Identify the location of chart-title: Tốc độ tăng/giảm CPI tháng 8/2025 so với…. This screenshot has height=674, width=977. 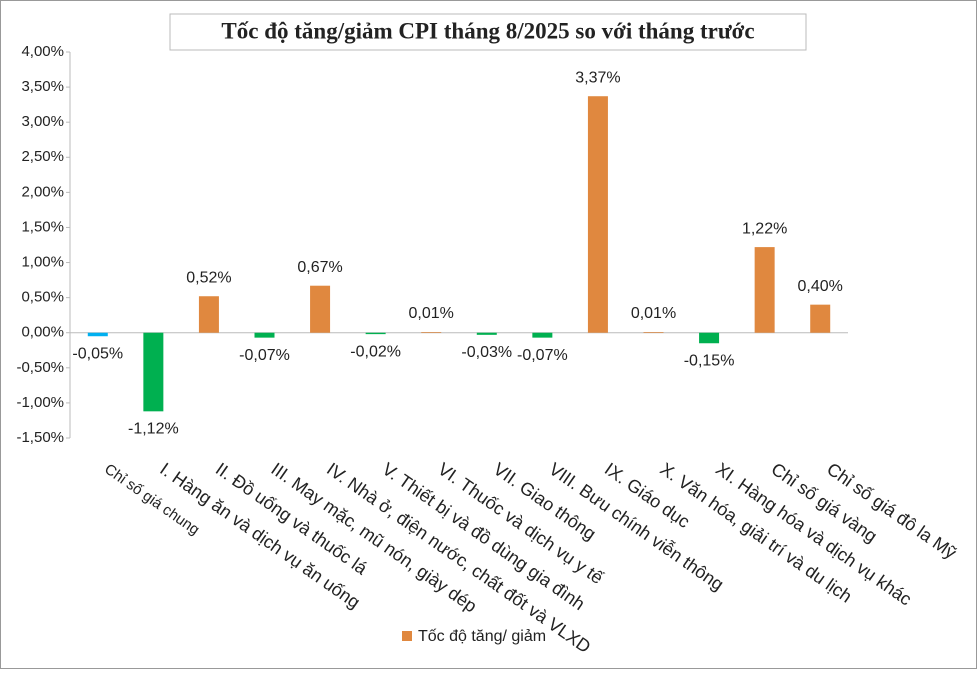
(487, 30).